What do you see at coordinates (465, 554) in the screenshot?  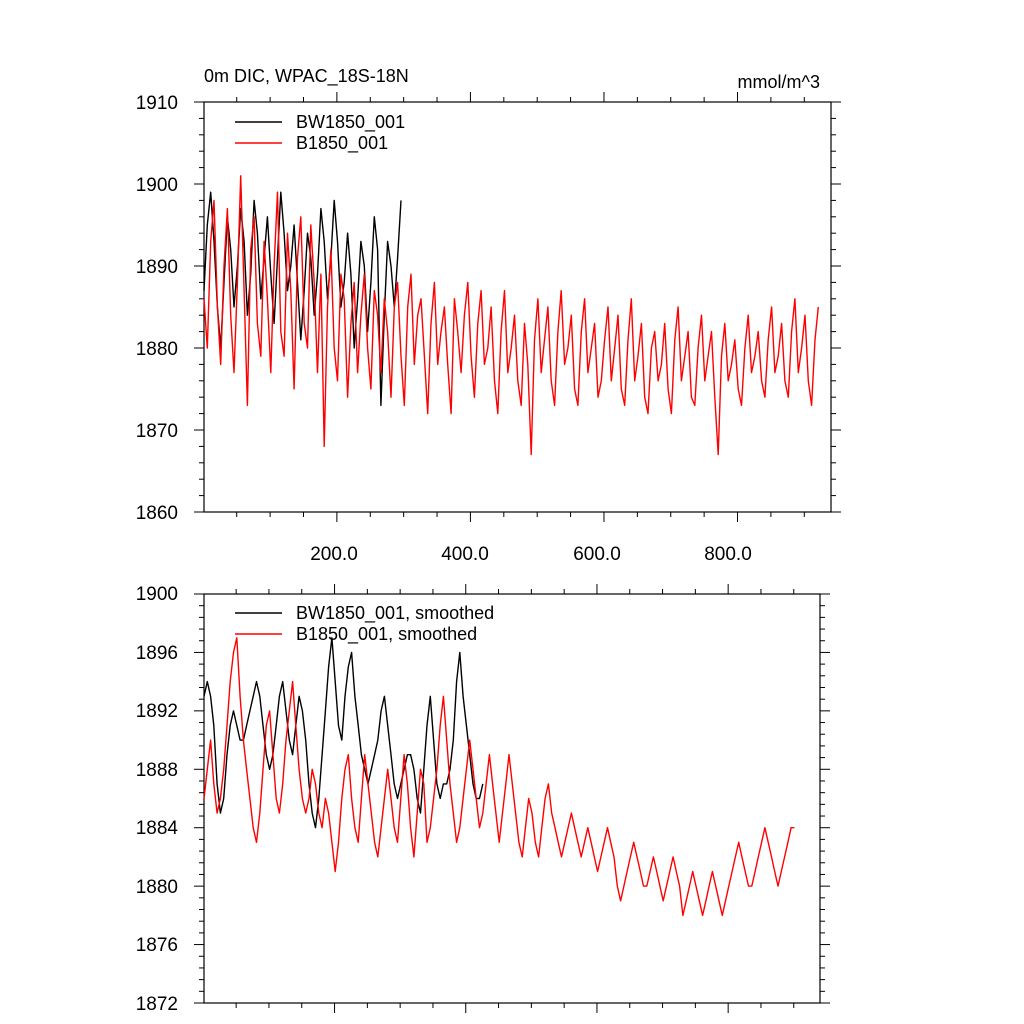 I see `top-xtick-label: 400.0` at bounding box center [465, 554].